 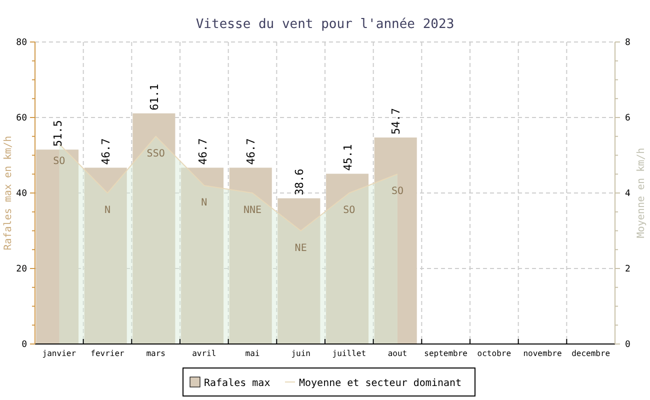 What do you see at coordinates (24, 345) in the screenshot?
I see `y-tick-label: 0` at bounding box center [24, 345].